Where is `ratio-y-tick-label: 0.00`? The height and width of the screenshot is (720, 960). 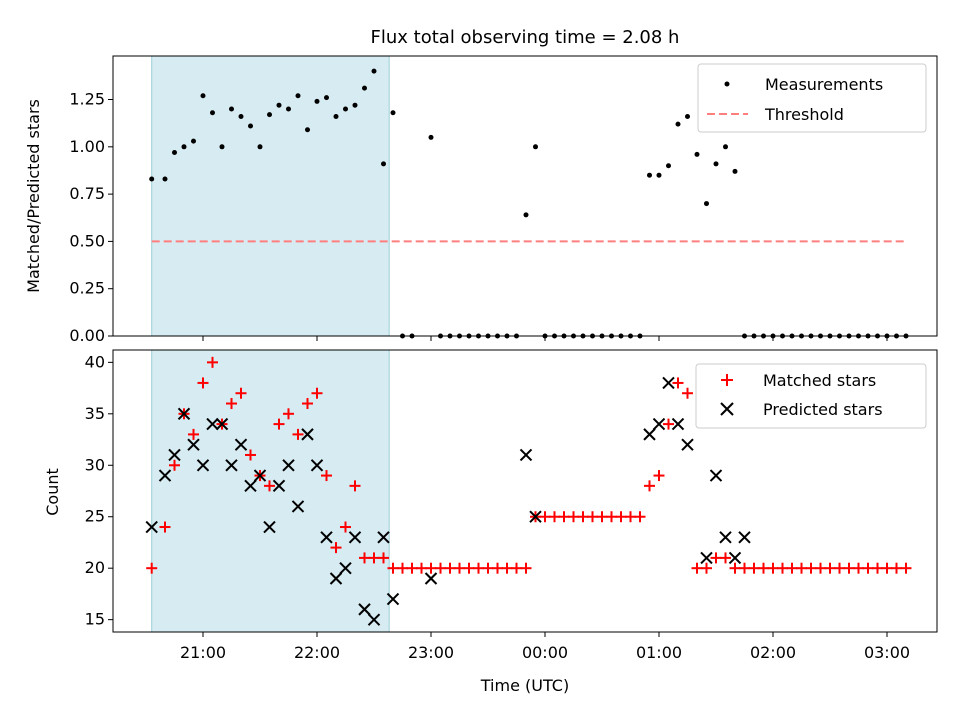 ratio-y-tick-label: 0.00 is located at coordinates (87, 335).